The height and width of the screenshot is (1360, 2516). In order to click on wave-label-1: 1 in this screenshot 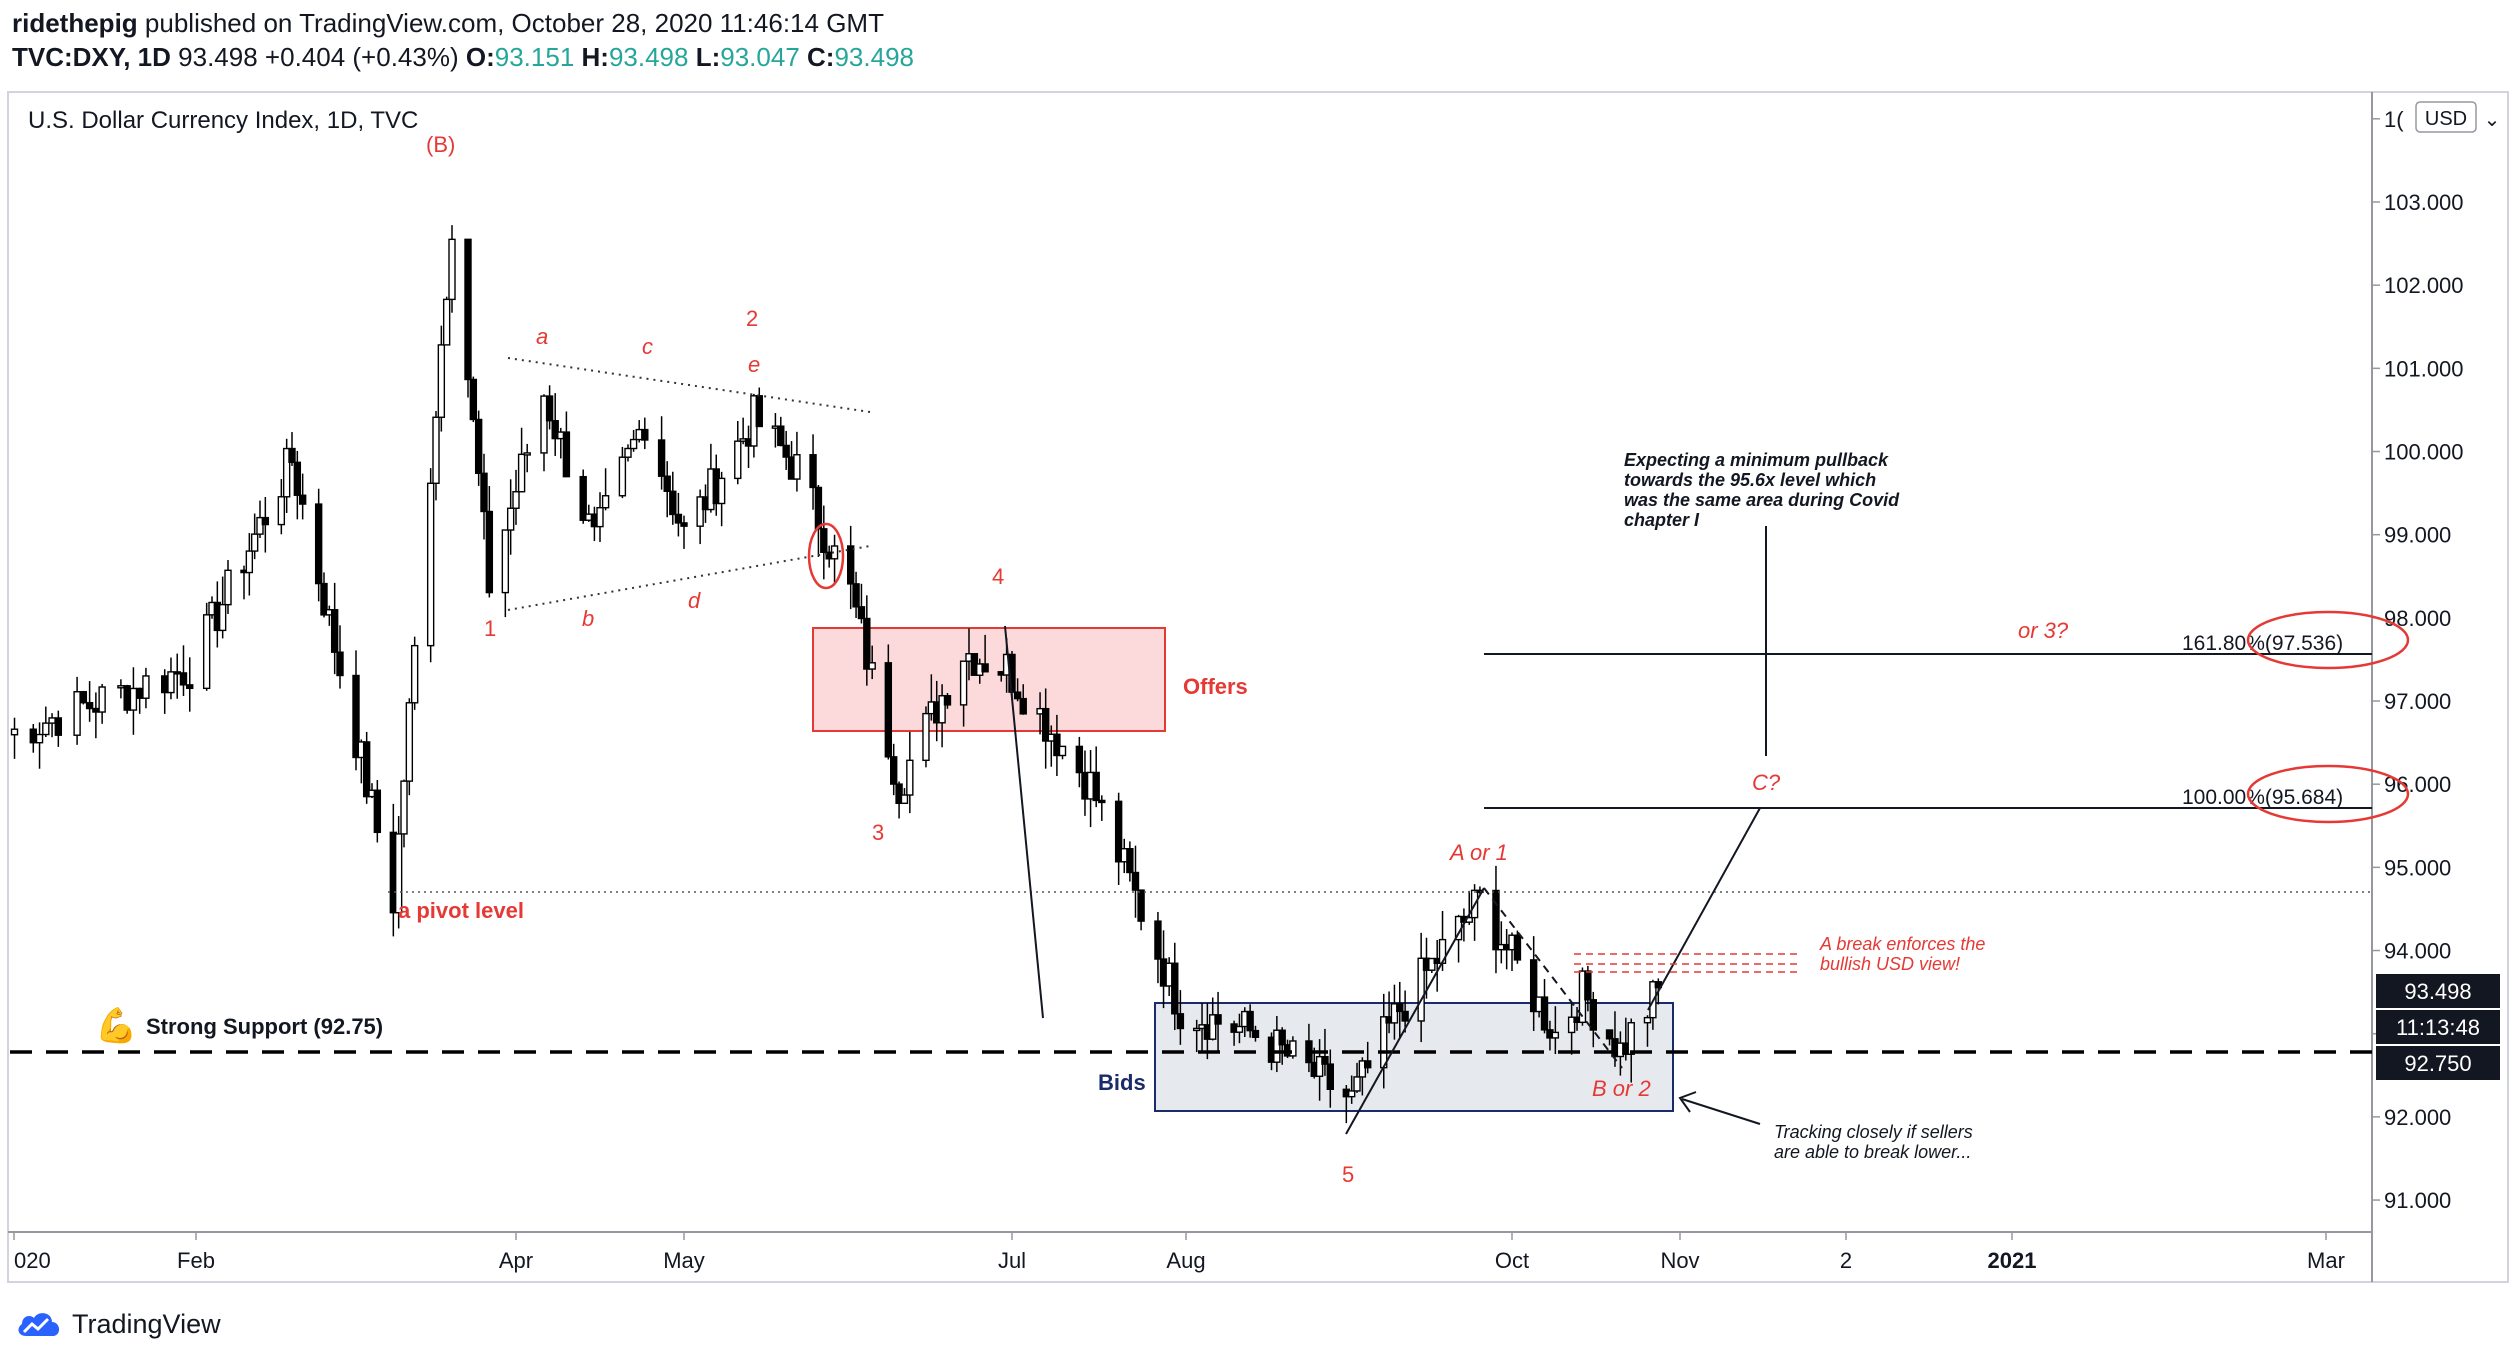, I will do `click(490, 628)`.